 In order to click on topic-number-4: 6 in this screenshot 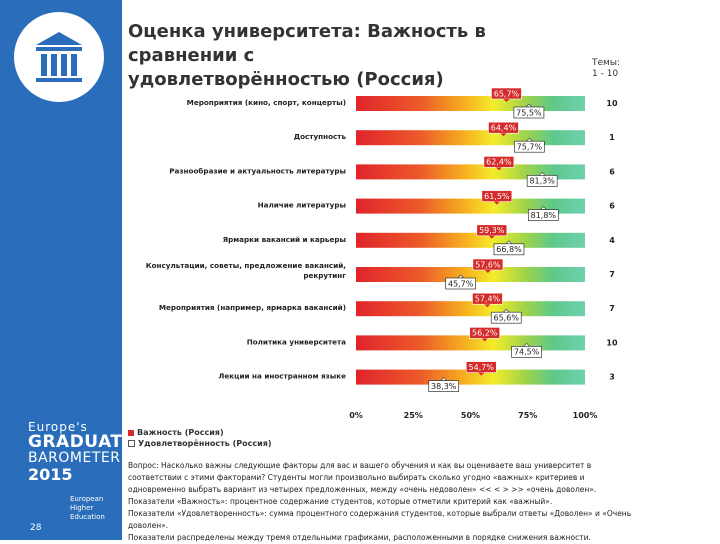, I will do `click(612, 206)`.